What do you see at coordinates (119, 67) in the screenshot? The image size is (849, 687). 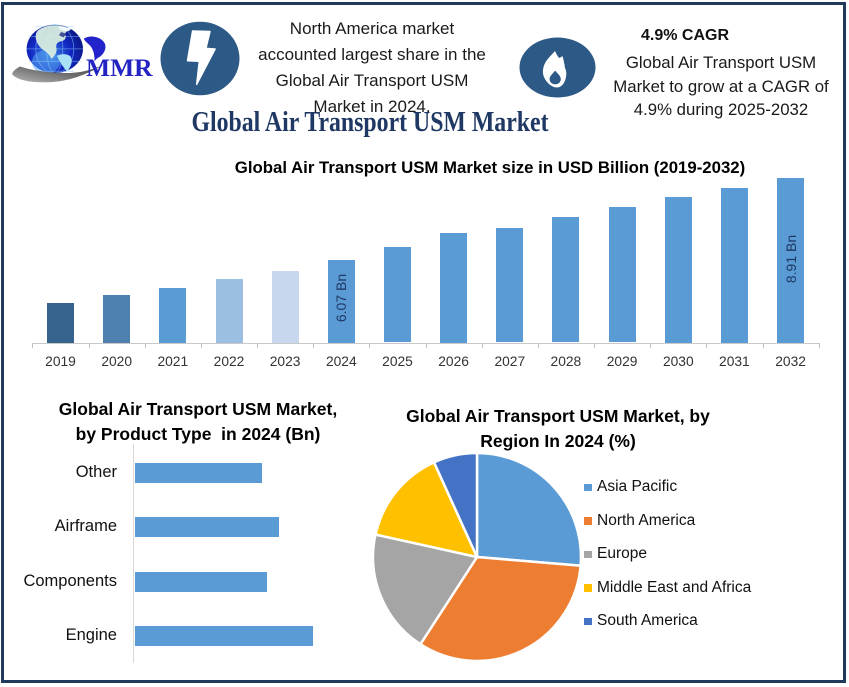 I see `svg-text: MMR` at bounding box center [119, 67].